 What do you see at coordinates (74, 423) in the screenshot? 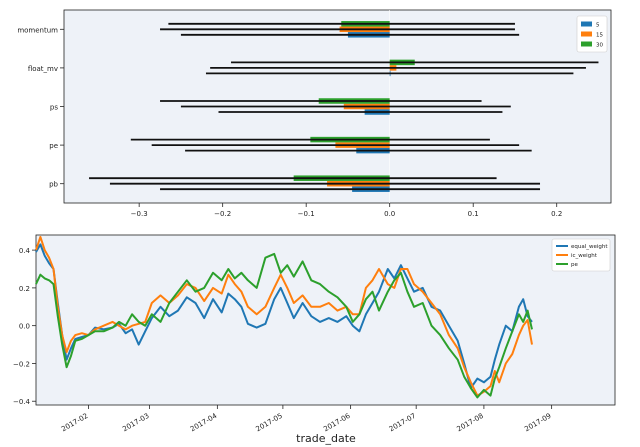
I see `x-tick-label: 2017-02` at bounding box center [74, 423].